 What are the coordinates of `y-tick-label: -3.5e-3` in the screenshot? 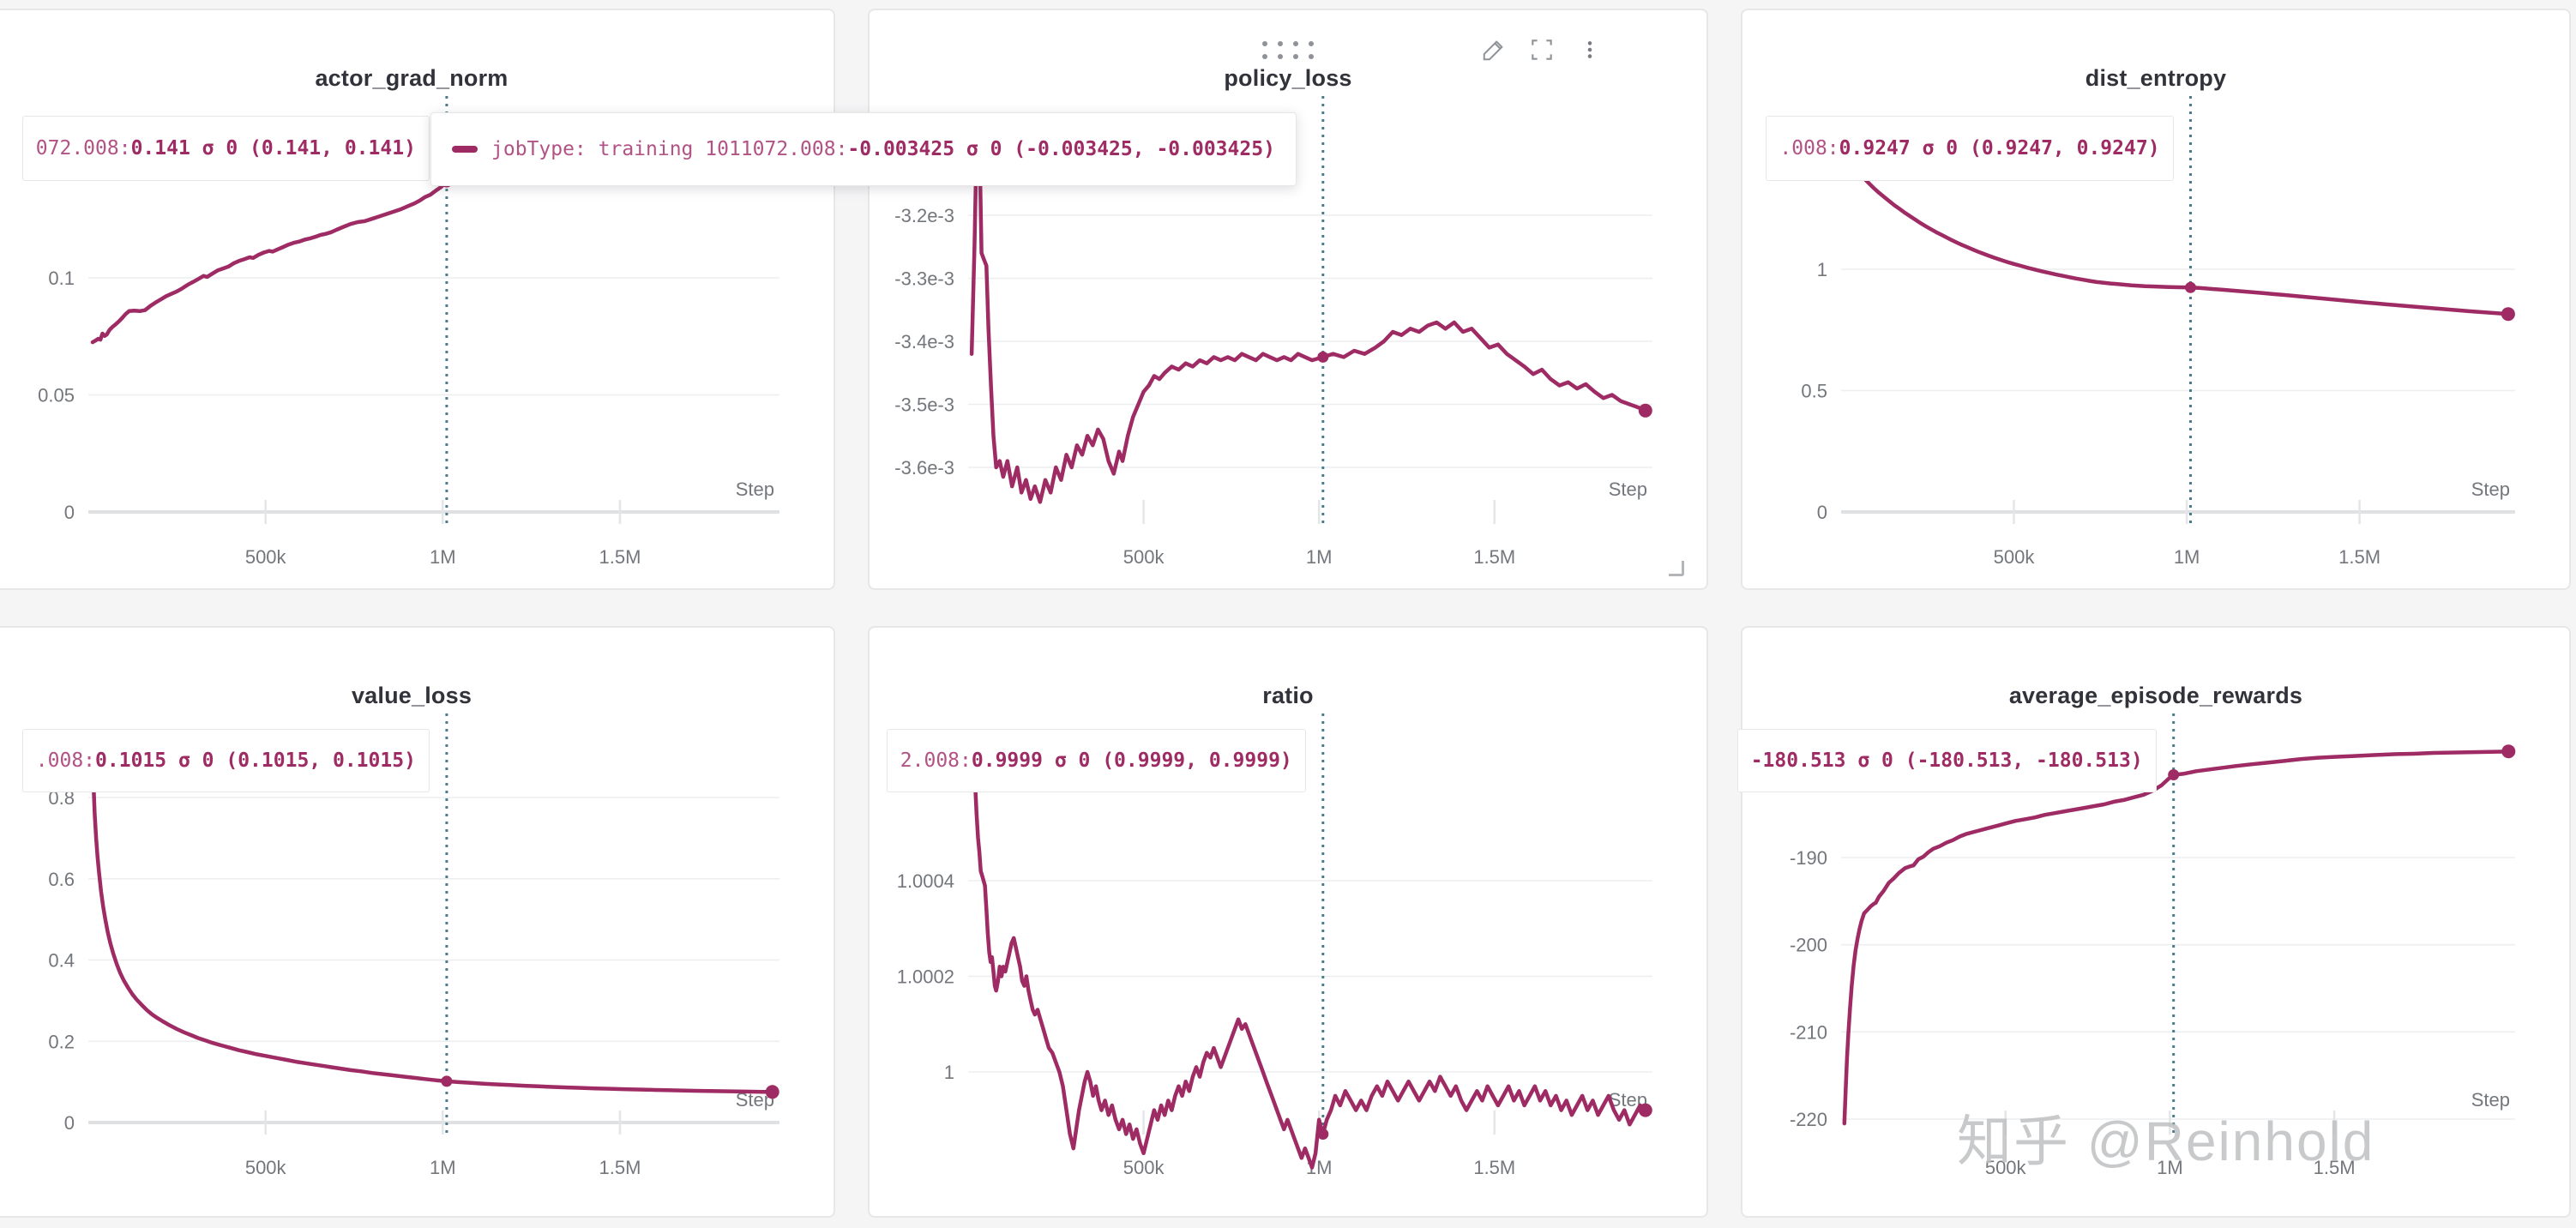 It's located at (924, 405).